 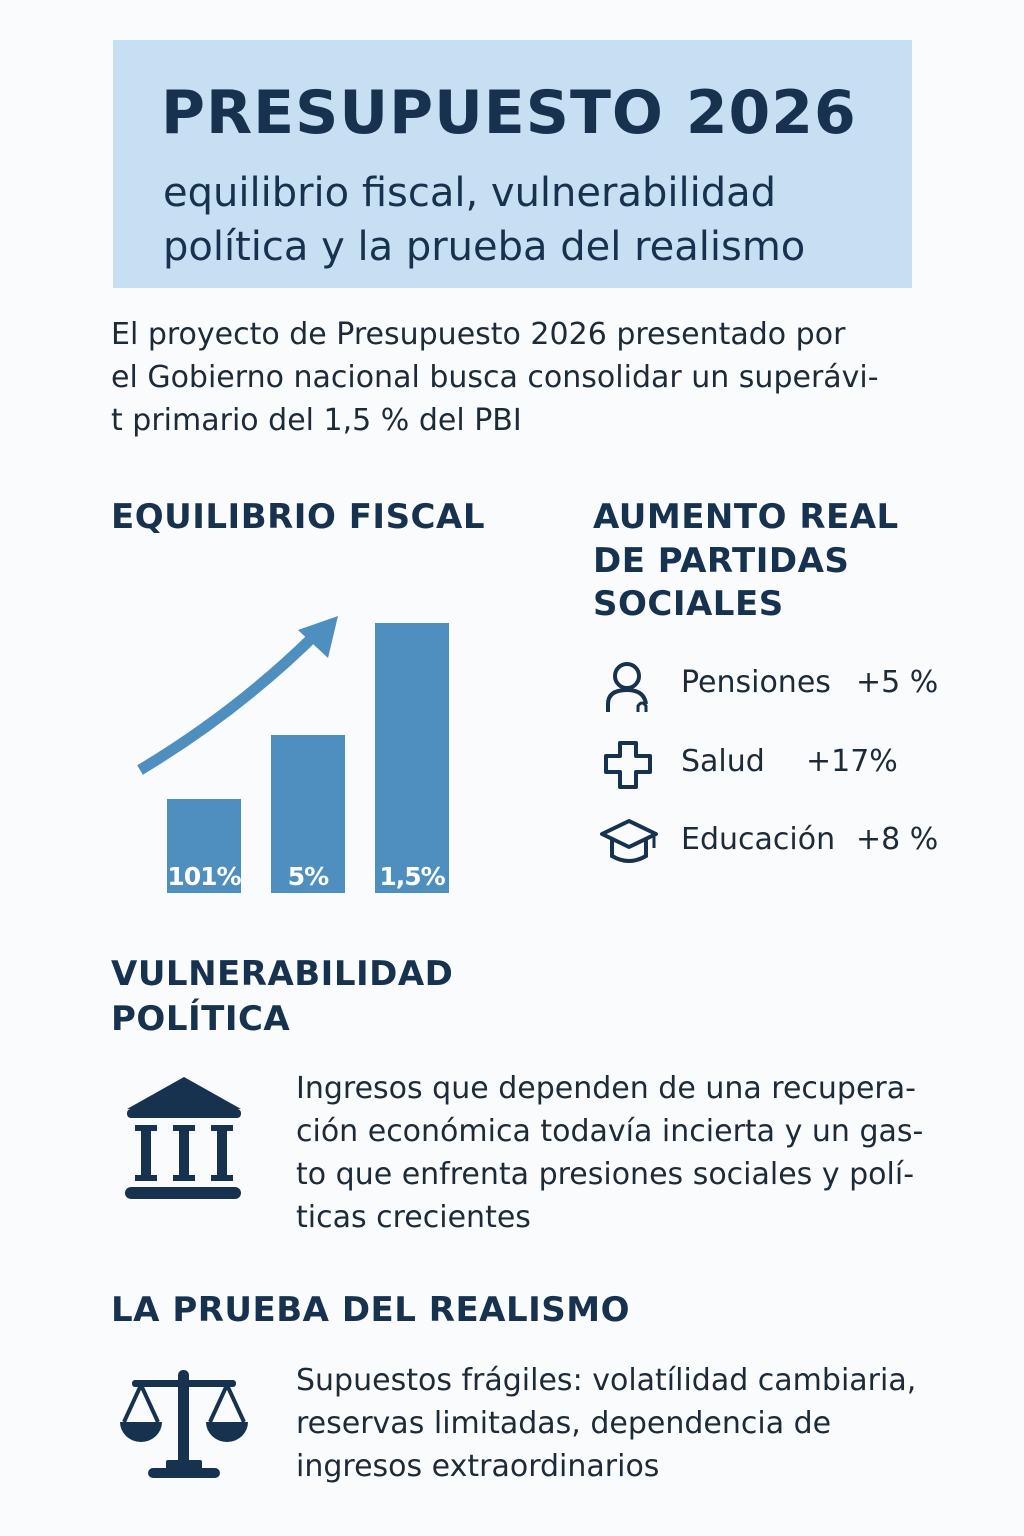 What do you see at coordinates (316, 420) in the screenshot?
I see `intro-line: t primario del 1,5 % del PBI` at bounding box center [316, 420].